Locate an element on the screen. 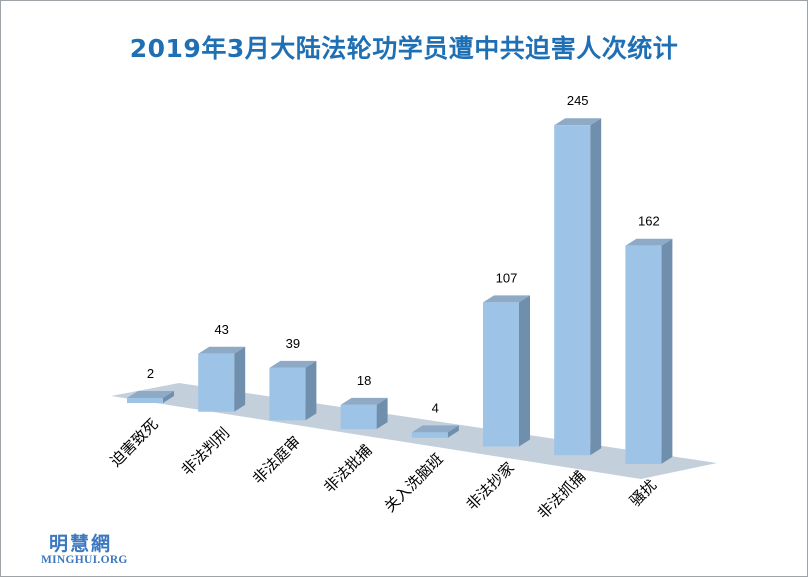  value-label: 245 is located at coordinates (578, 100).